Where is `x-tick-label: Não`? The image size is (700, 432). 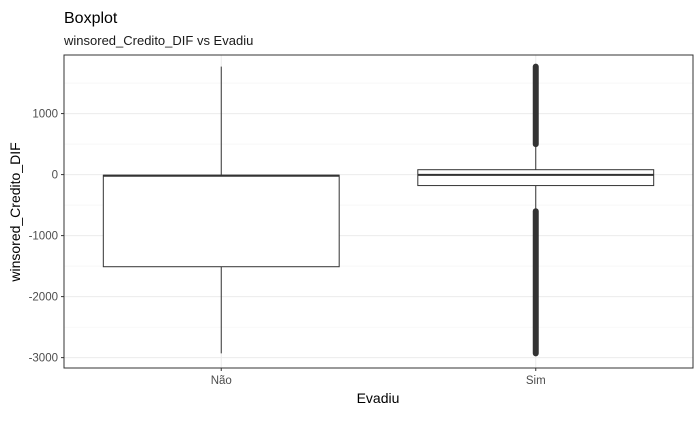
x-tick-label: Não is located at coordinates (221, 381).